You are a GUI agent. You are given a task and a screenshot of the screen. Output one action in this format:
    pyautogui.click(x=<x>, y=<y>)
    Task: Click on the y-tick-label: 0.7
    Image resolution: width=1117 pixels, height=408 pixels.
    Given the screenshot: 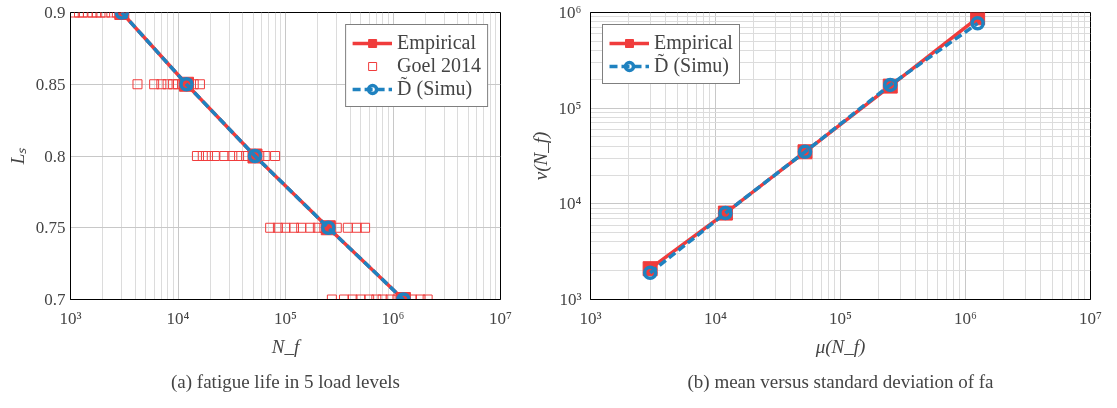 What is the action you would take?
    pyautogui.click(x=55, y=299)
    